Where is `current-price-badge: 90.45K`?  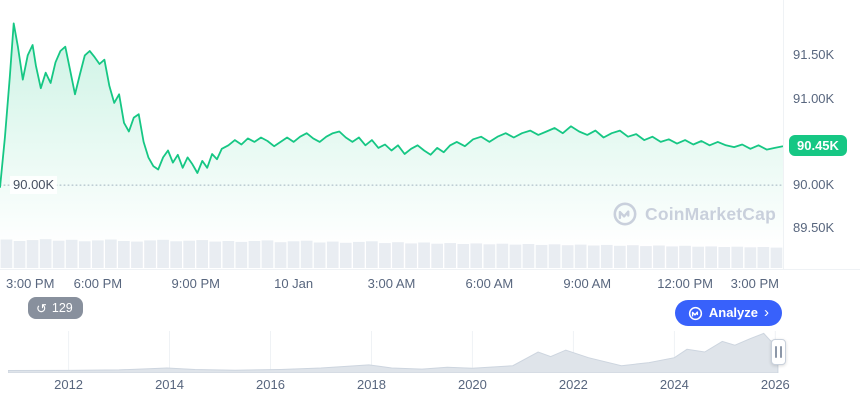 current-price-badge: 90.45K is located at coordinates (818, 146).